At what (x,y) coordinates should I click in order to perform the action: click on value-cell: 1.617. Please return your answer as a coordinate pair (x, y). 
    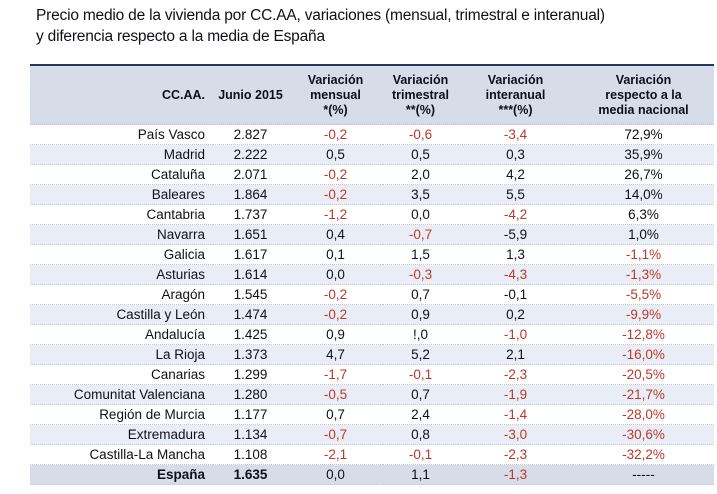
    Looking at the image, I should click on (250, 254).